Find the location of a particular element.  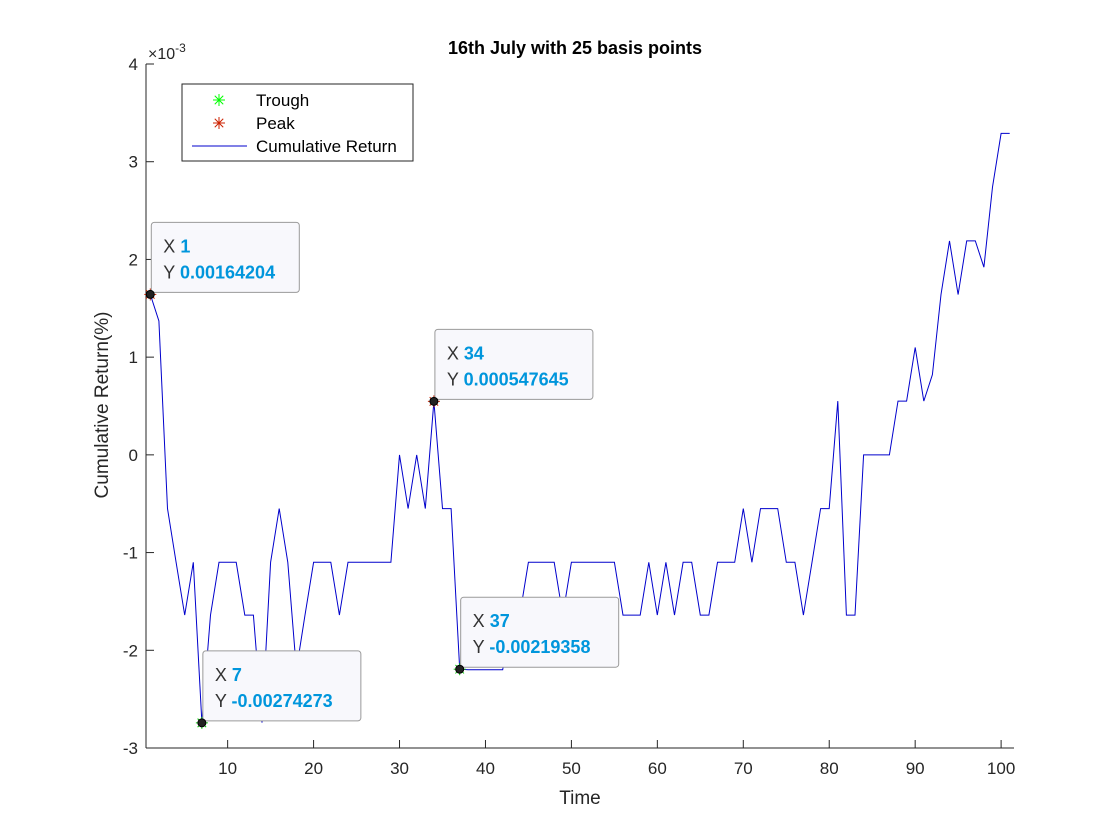

y-exponent-power: -3 is located at coordinates (180, 48).